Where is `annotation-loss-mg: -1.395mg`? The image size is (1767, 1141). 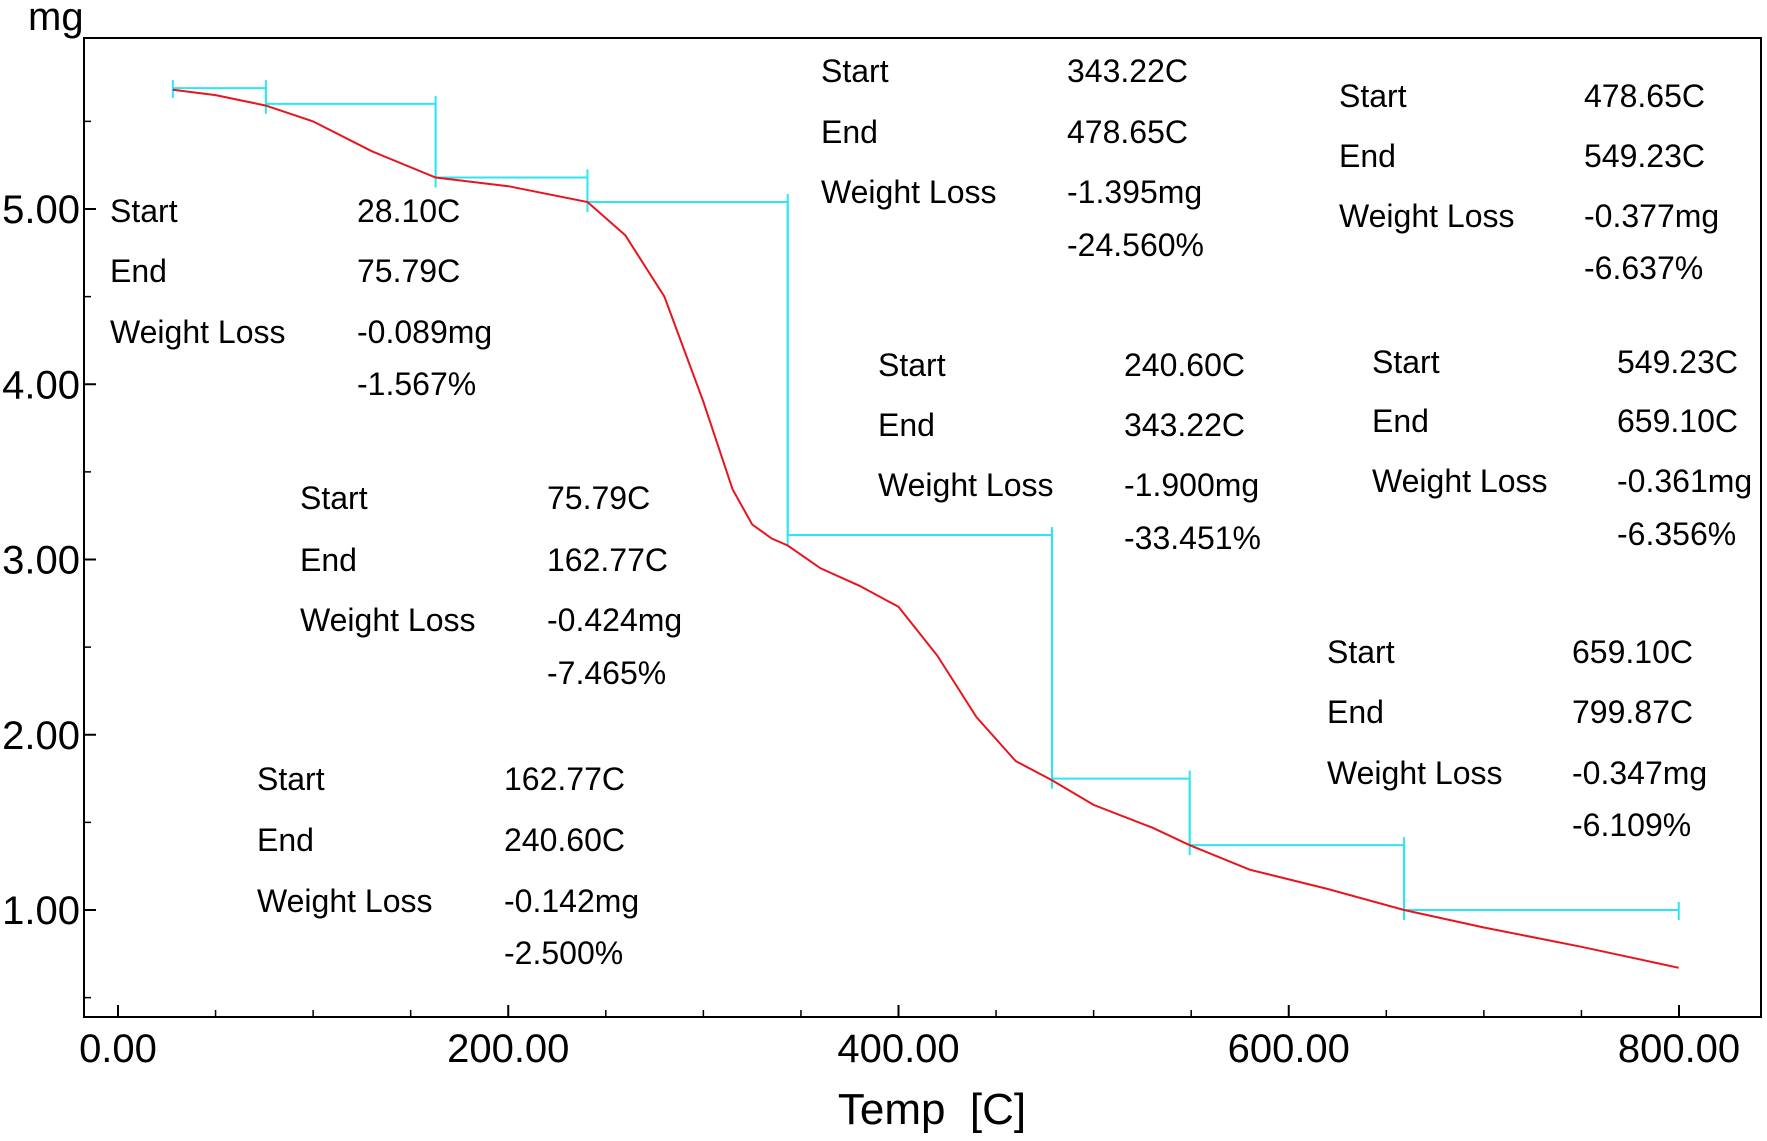
annotation-loss-mg: -1.395mg is located at coordinates (1134, 192).